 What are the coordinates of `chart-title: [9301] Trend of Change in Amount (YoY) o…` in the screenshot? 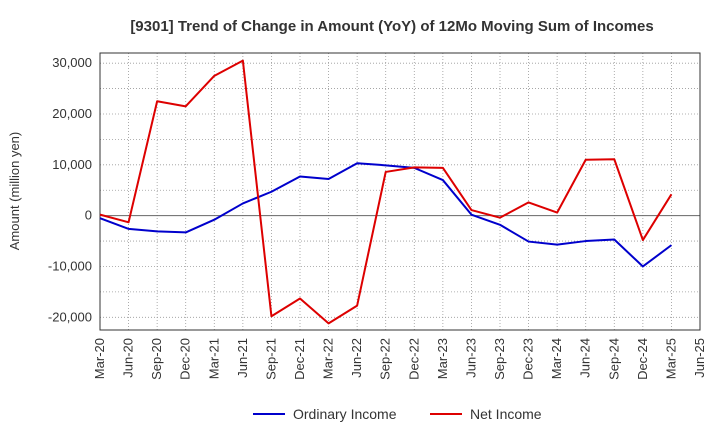 It's located at (391, 26).